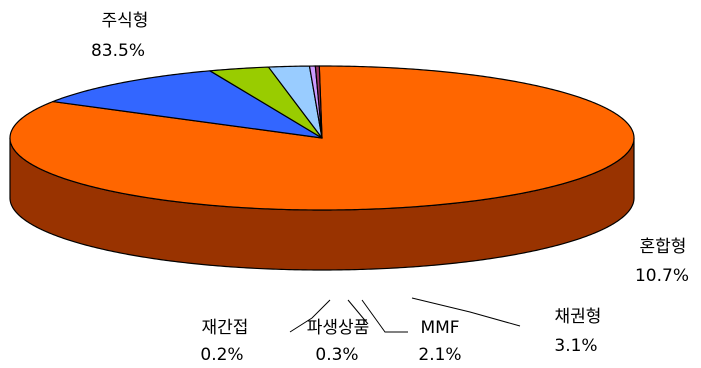 The height and width of the screenshot is (368, 701). I want to click on slice-percent-mmf: 2.1%, so click(439, 355).